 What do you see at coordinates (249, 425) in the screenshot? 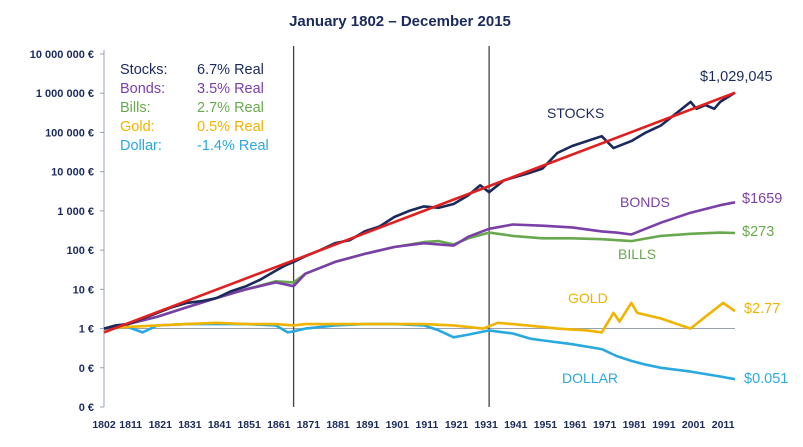
I see `x-tick-label: 1851` at bounding box center [249, 425].